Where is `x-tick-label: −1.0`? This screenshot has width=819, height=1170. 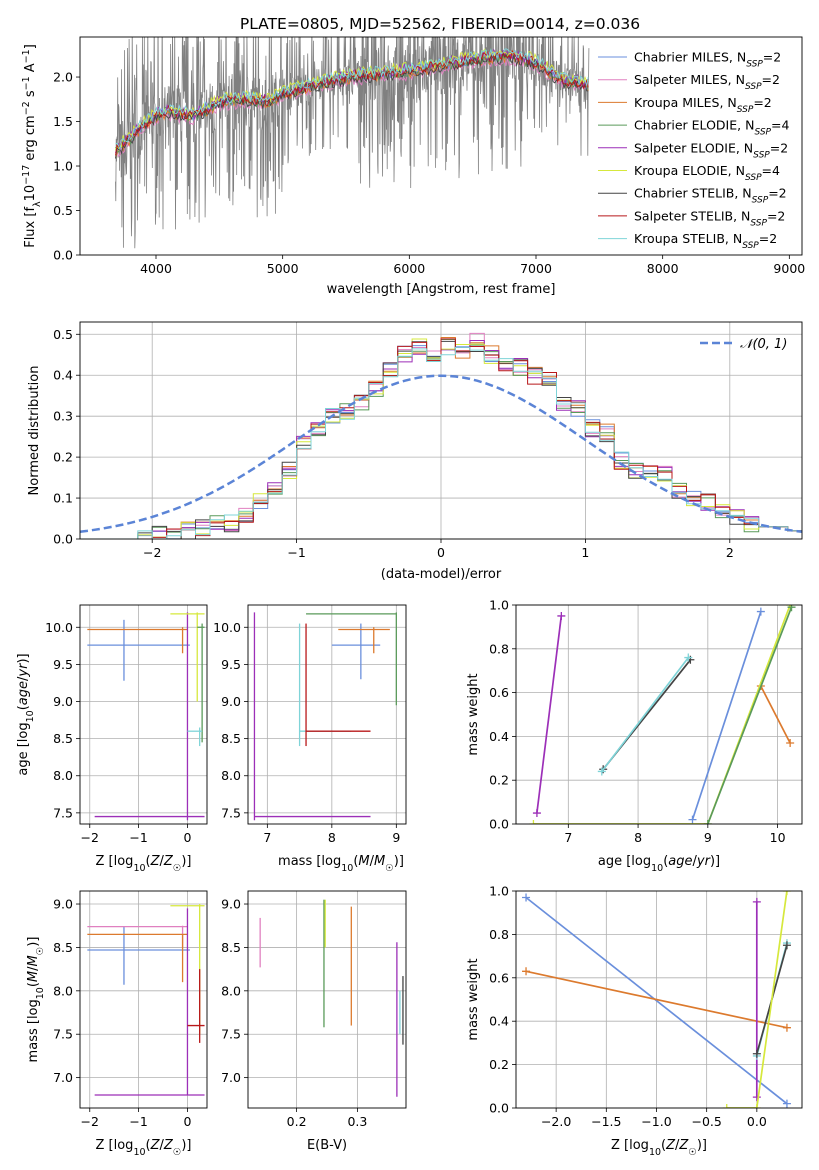
x-tick-label: −1.0 is located at coordinates (656, 1121).